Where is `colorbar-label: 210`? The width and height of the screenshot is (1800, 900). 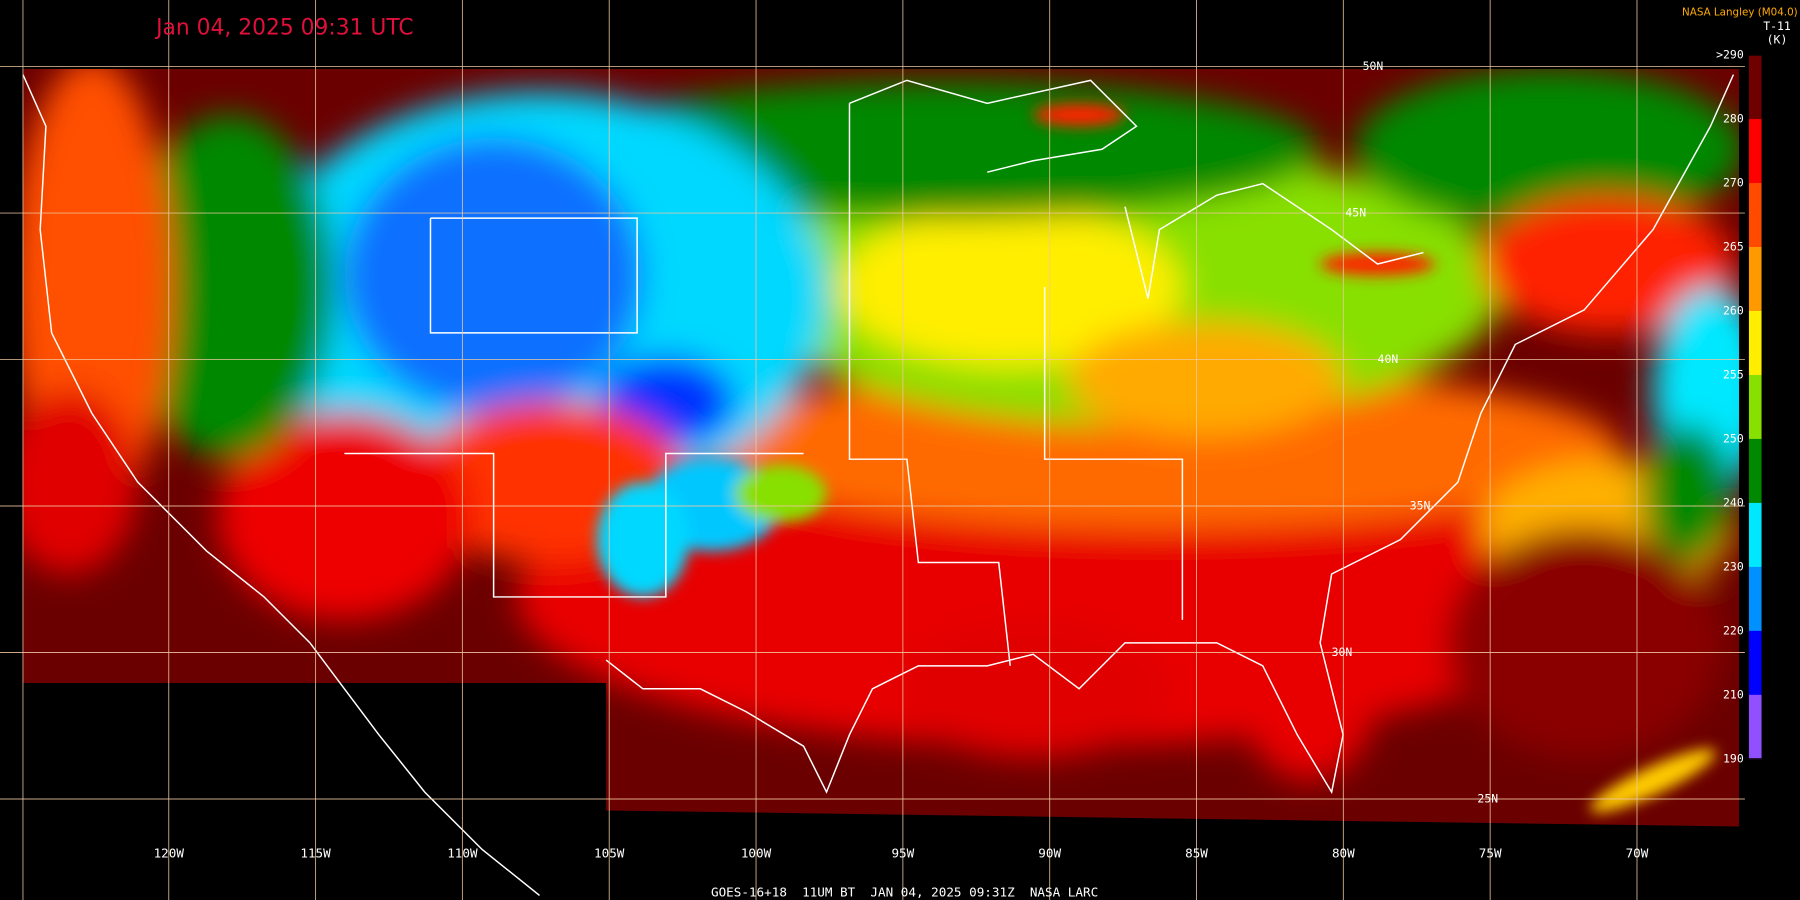
colorbar-label: 210 is located at coordinates (1733, 694).